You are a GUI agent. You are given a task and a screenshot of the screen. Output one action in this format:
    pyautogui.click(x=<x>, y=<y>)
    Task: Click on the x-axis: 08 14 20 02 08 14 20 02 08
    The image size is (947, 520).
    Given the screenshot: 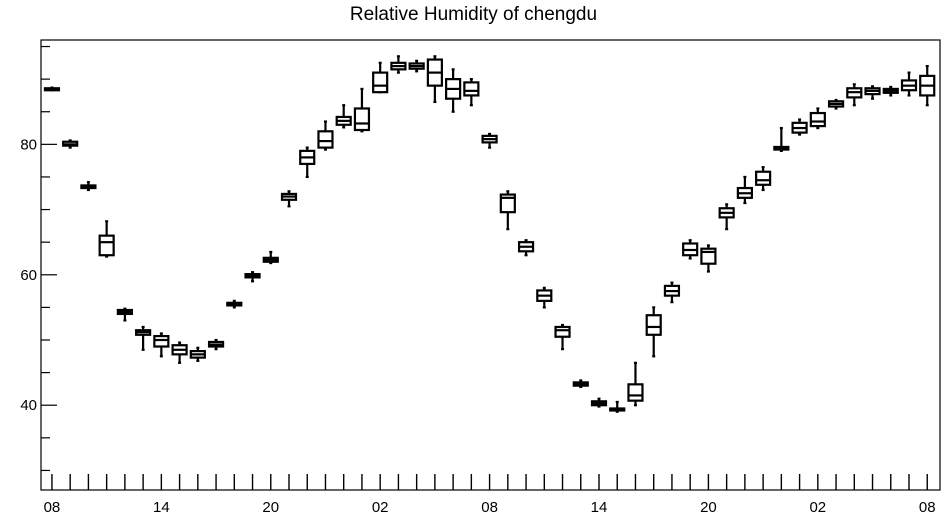 What is the action you would take?
    pyautogui.click(x=490, y=495)
    